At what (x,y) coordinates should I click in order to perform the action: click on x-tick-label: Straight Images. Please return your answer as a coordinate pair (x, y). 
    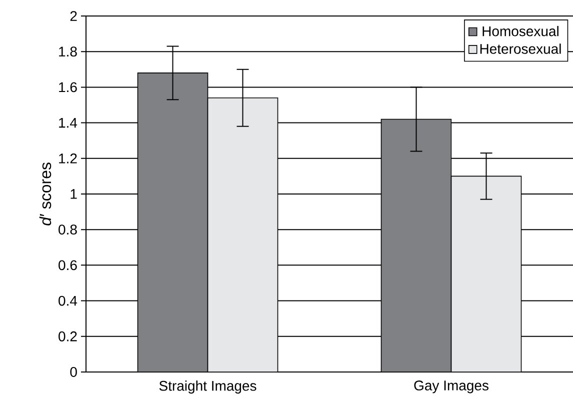
    Looking at the image, I should click on (207, 387).